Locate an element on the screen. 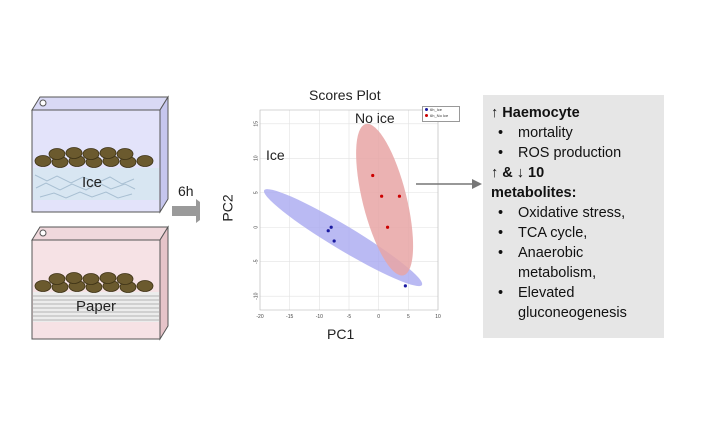 The width and height of the screenshot is (704, 437). legend-marker-no-ice is located at coordinates (426, 115).